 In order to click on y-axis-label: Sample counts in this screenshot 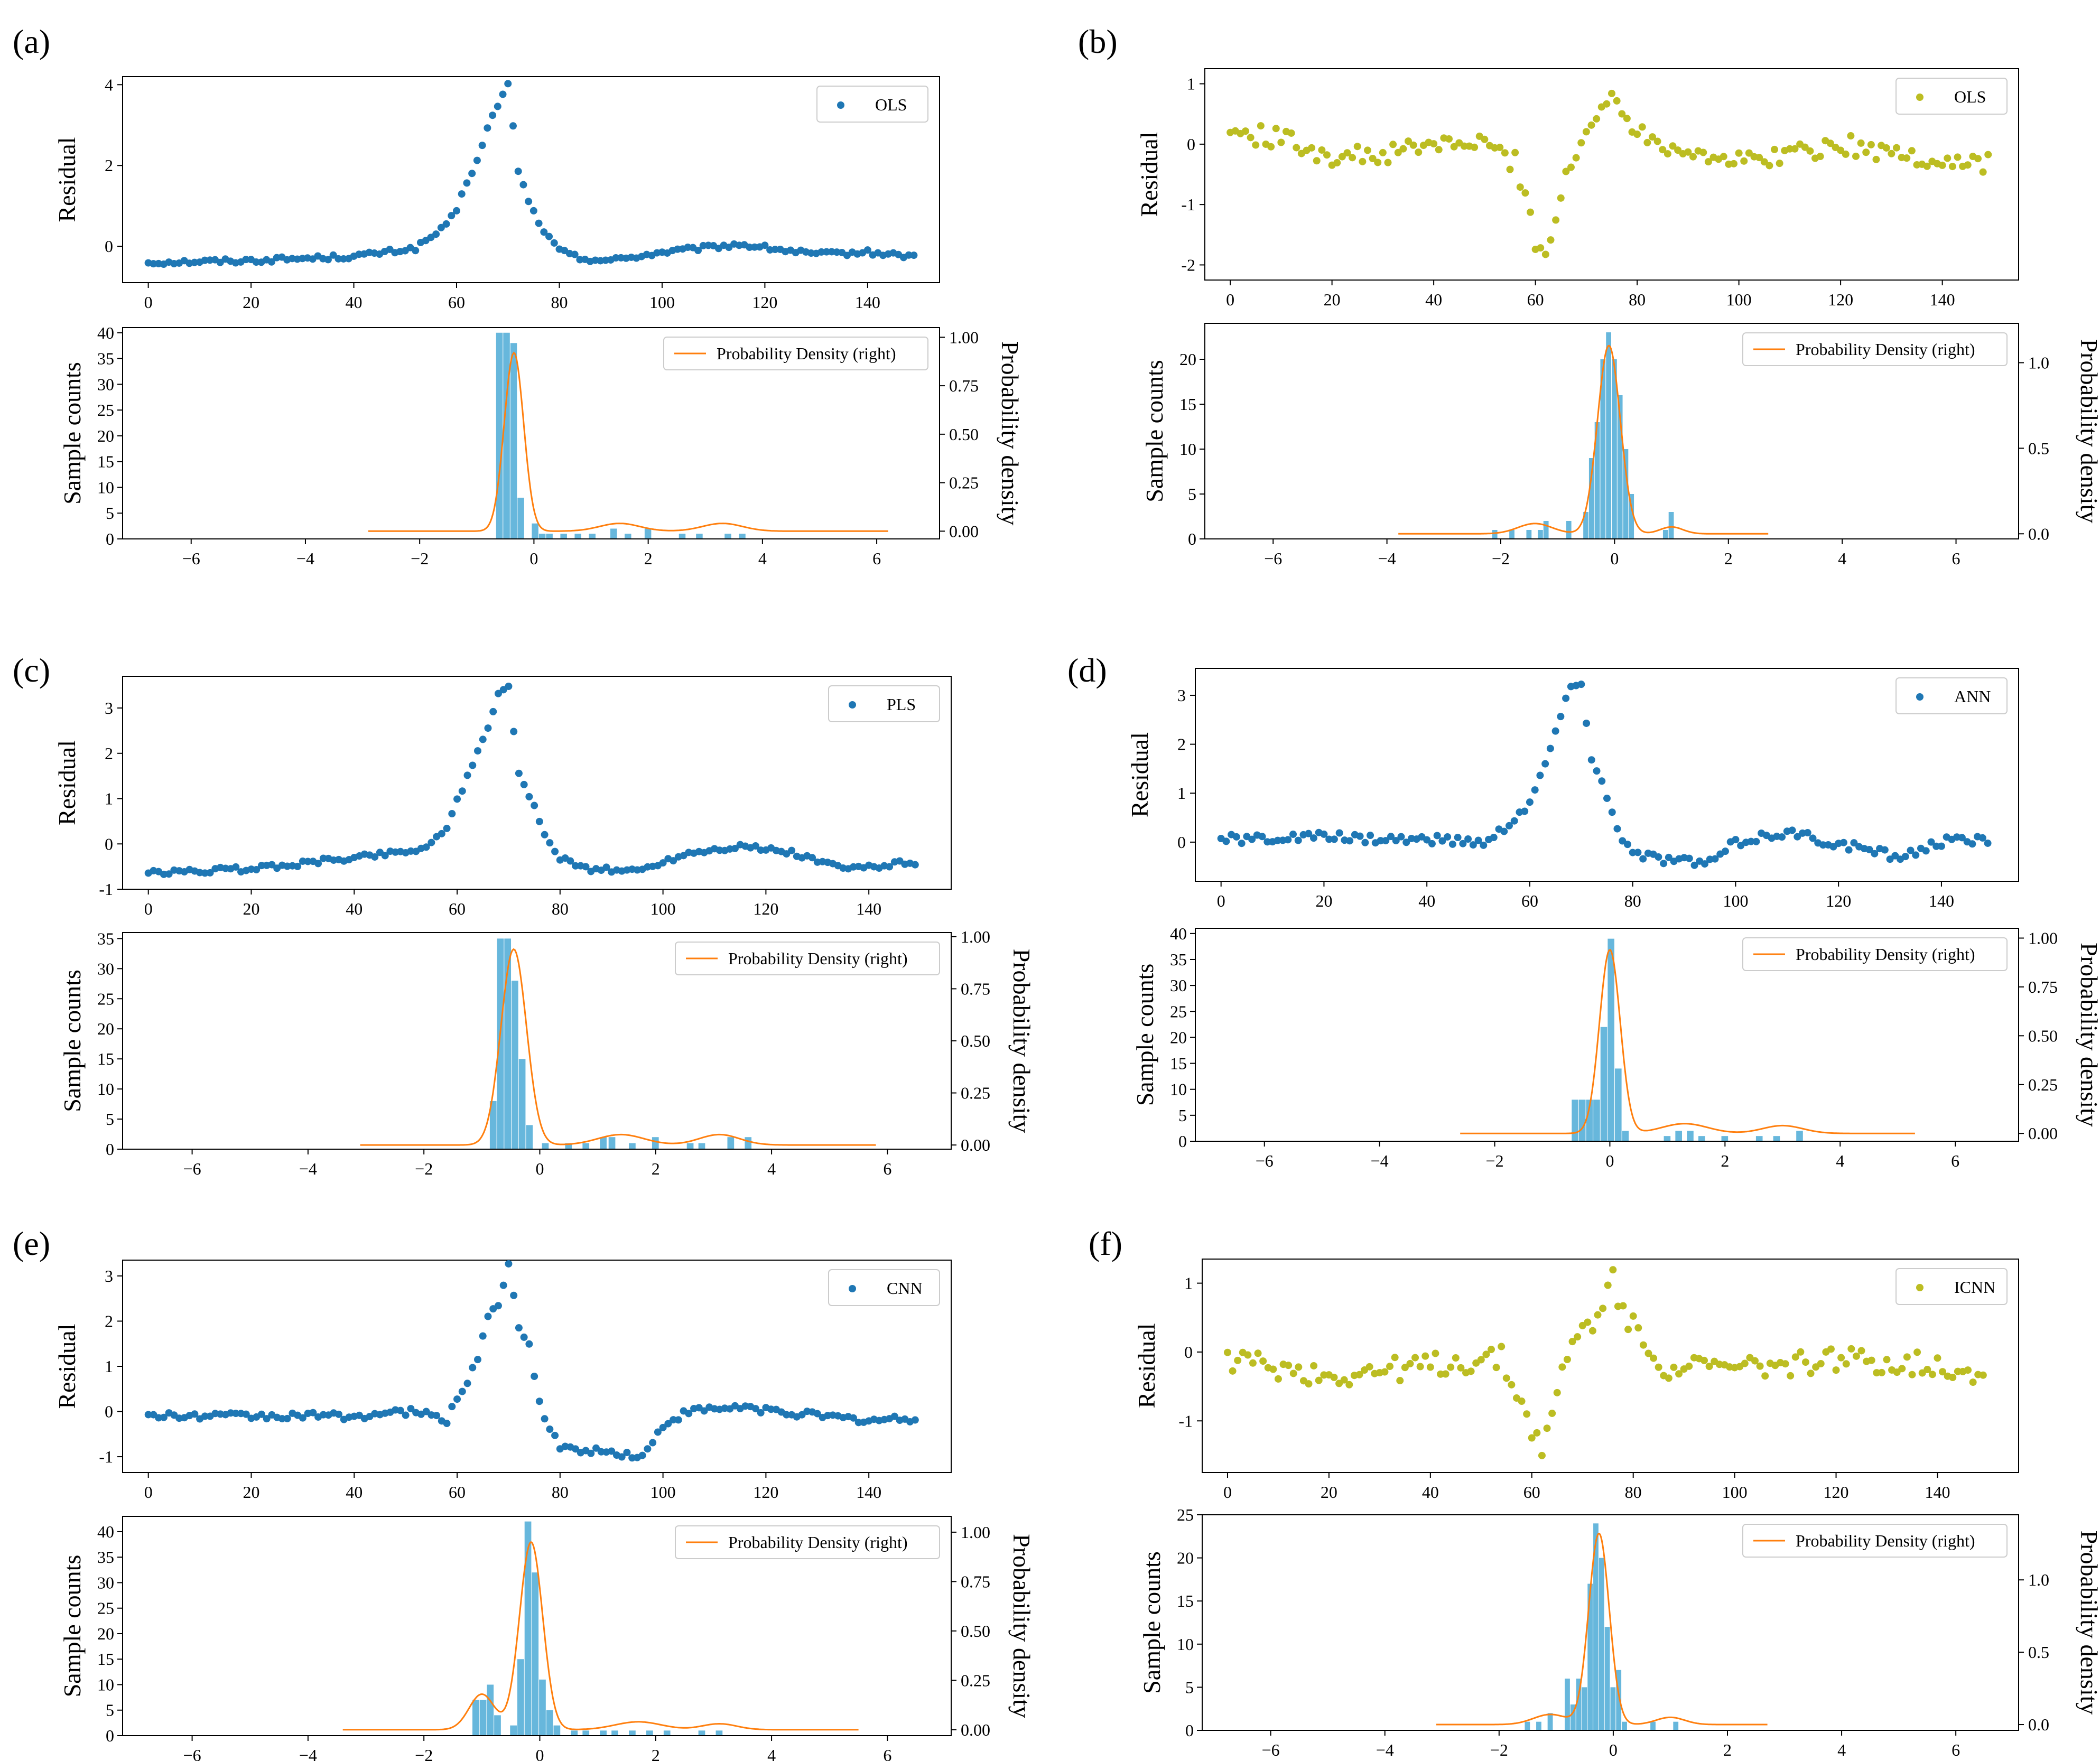, I will do `click(1151, 1623)`.